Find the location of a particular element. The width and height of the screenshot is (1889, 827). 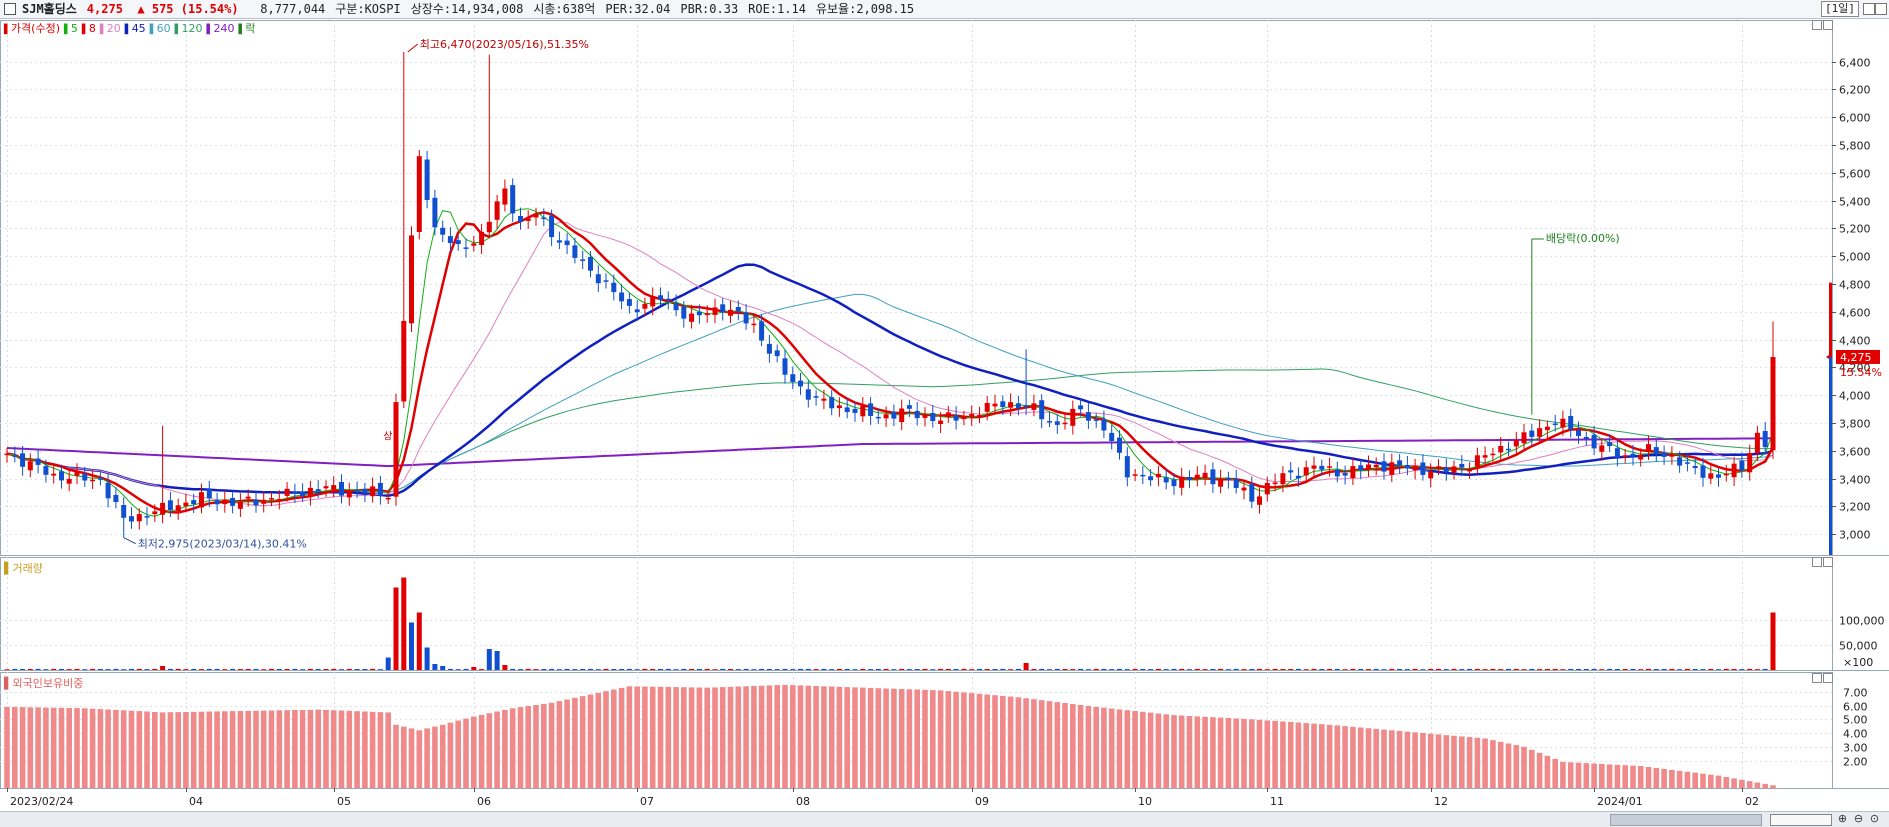

legend-item-1: ▌5 is located at coordinates (71, 28).